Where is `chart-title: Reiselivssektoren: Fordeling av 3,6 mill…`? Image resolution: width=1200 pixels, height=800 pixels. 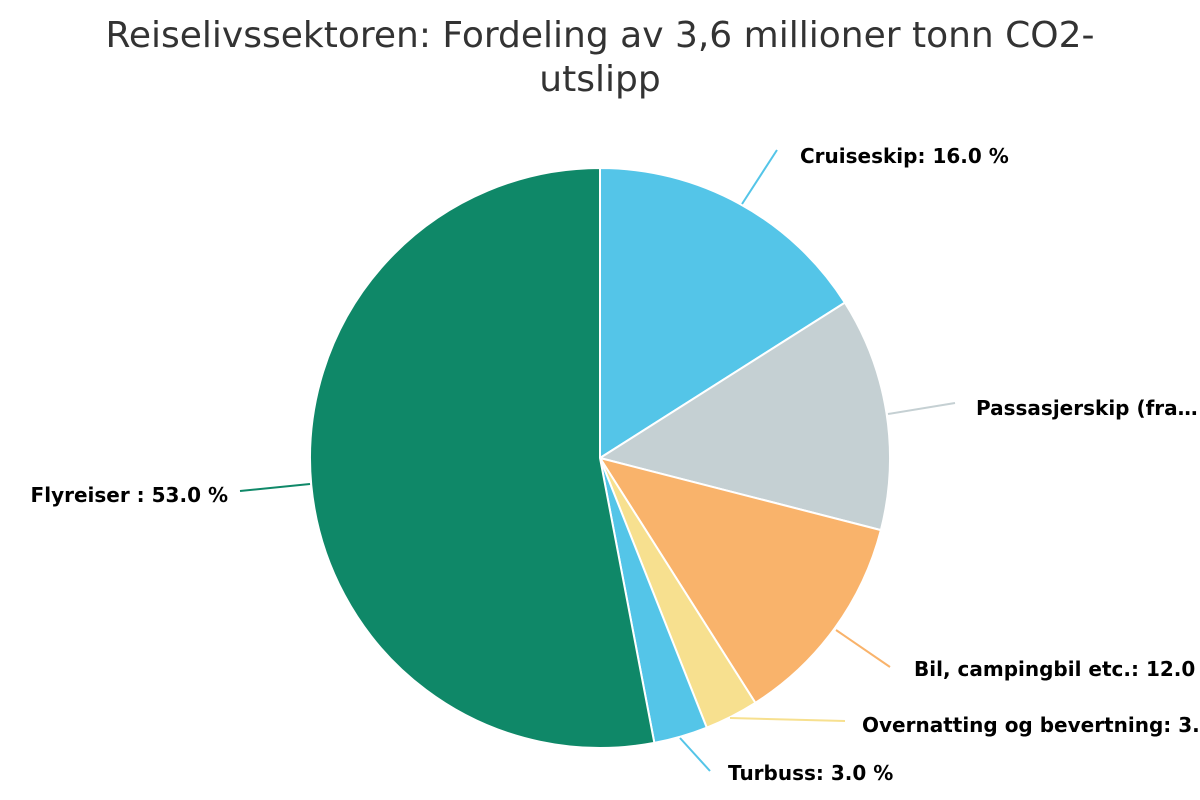
chart-title: Reiselivssektoren: Fordeling av 3,6 mill… is located at coordinates (600, 58).